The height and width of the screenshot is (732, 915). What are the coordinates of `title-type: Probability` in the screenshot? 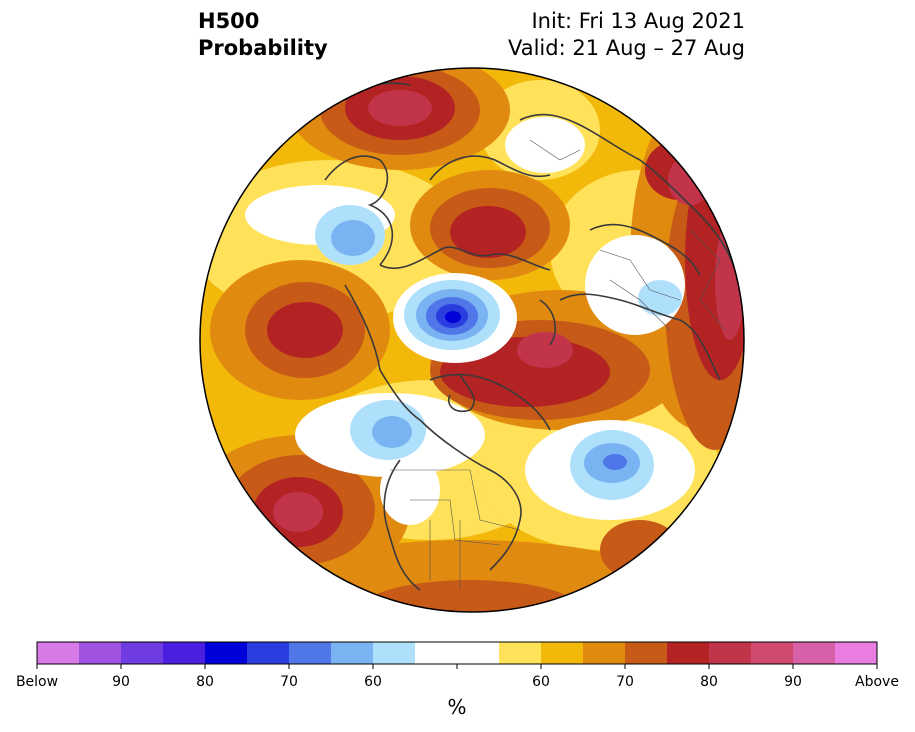 It's located at (263, 48).